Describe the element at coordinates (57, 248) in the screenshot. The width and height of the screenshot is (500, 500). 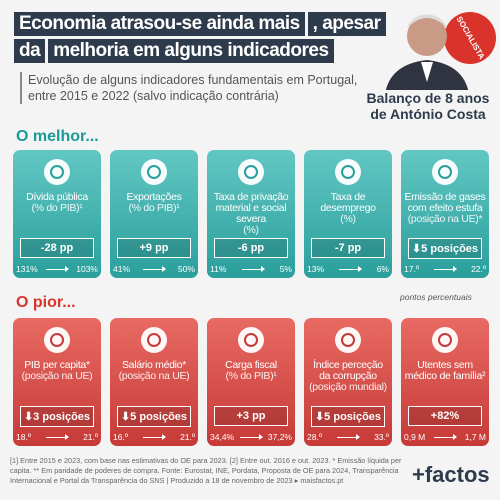
I see `change-box: -28 pp` at that location.